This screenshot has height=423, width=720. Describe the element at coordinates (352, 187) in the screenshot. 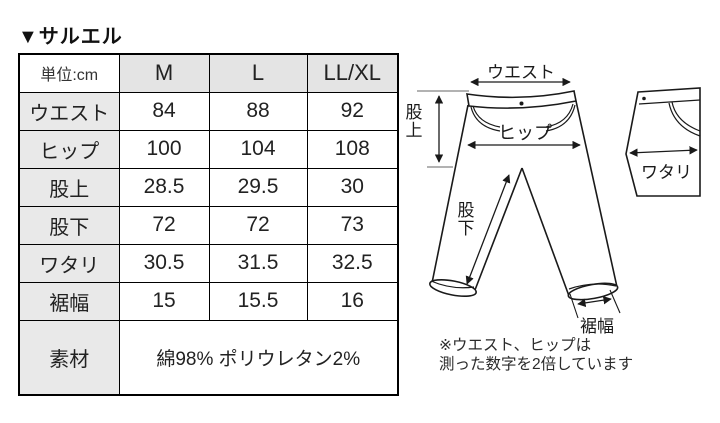

I see `size-value: 30` at that location.